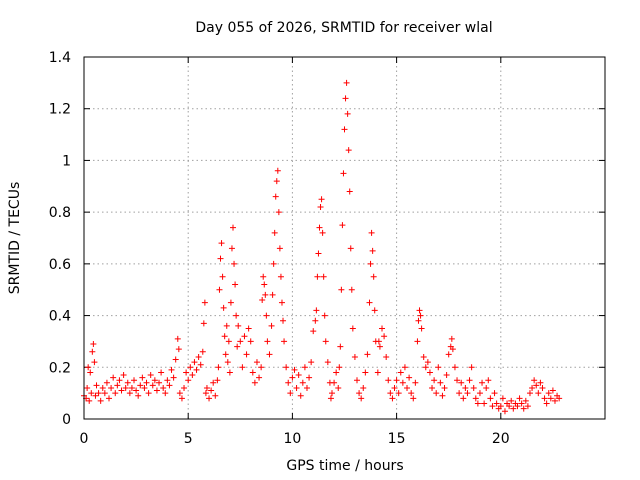 The width and height of the screenshot is (640, 480). Describe the element at coordinates (60, 213) in the screenshot. I see `y-tick-label: 0.8` at that location.